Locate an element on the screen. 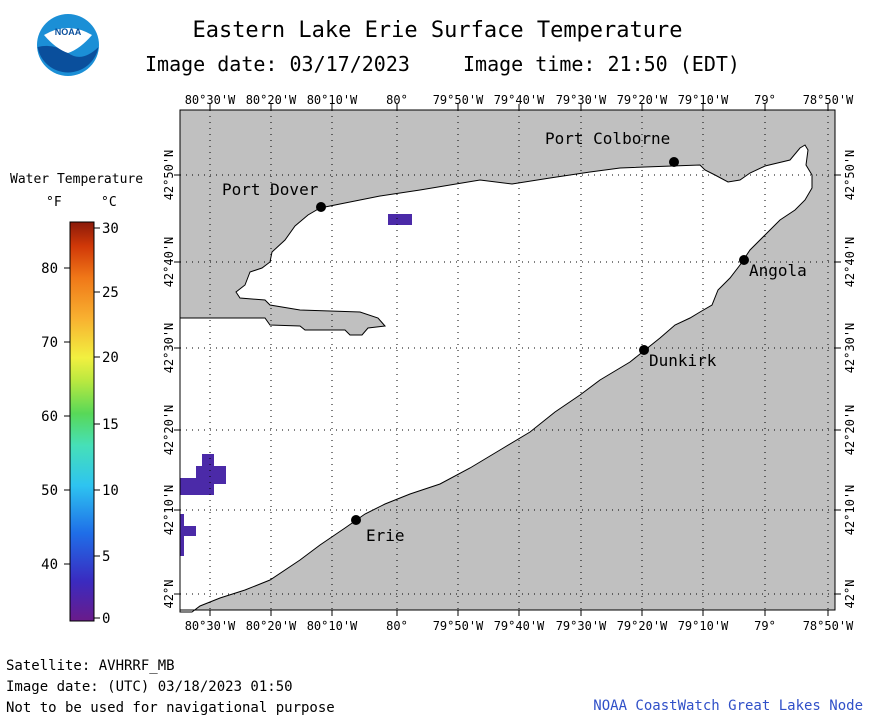  legend-f-tick-label: 60 is located at coordinates (49, 417).